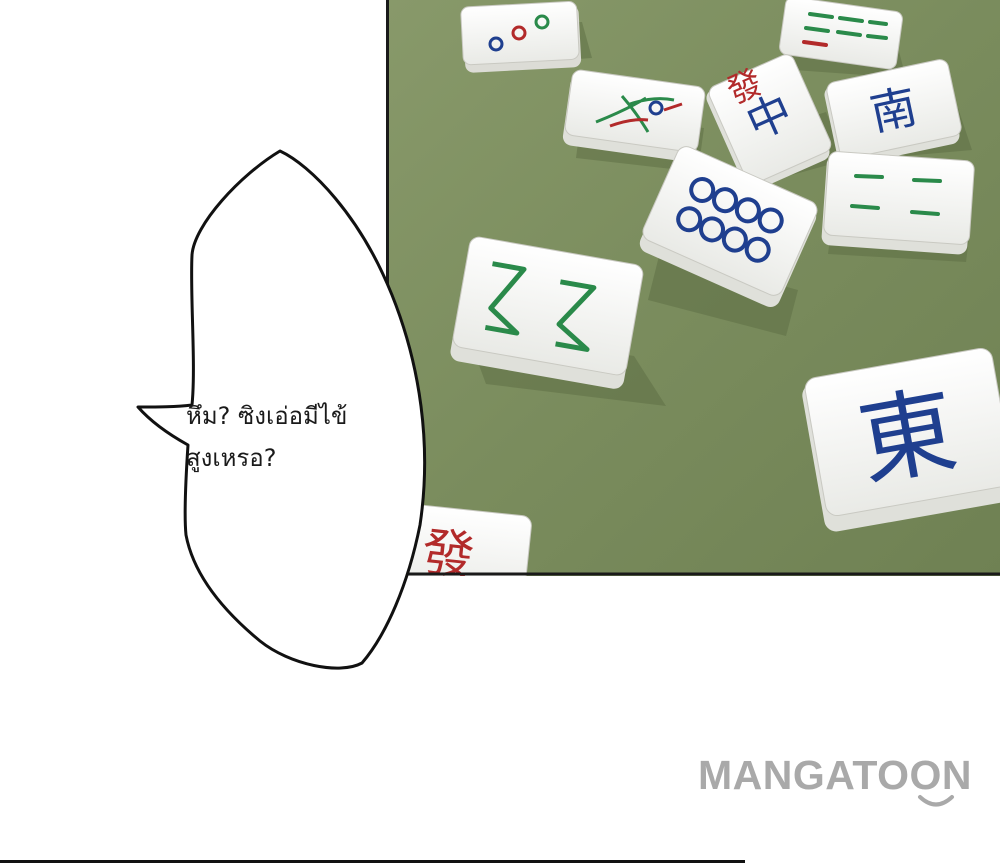  What do you see at coordinates (306, 437) in the screenshot?
I see `speech-bubble-text: หึม? ซิงเอ่อมีไข้ สูงเหรอ?` at bounding box center [306, 437].